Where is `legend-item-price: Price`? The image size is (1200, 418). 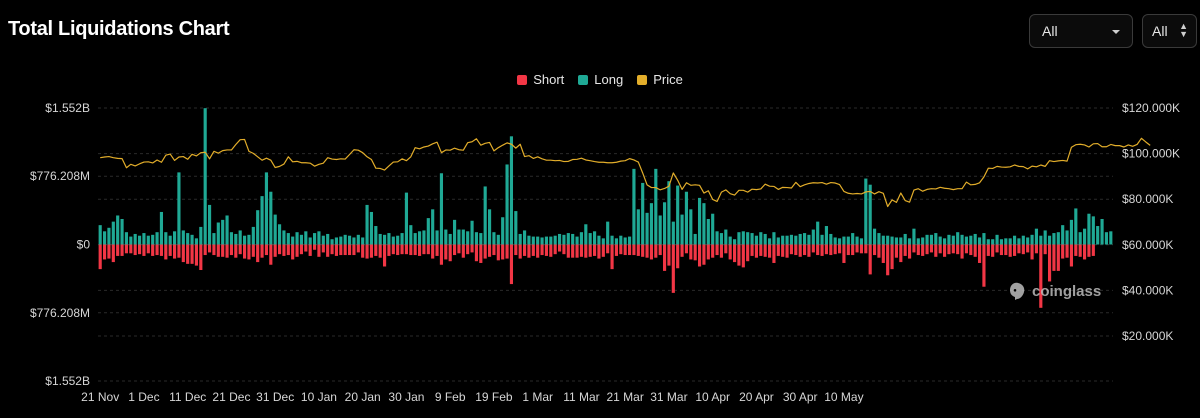 legend-item-price: Price is located at coordinates (660, 79).